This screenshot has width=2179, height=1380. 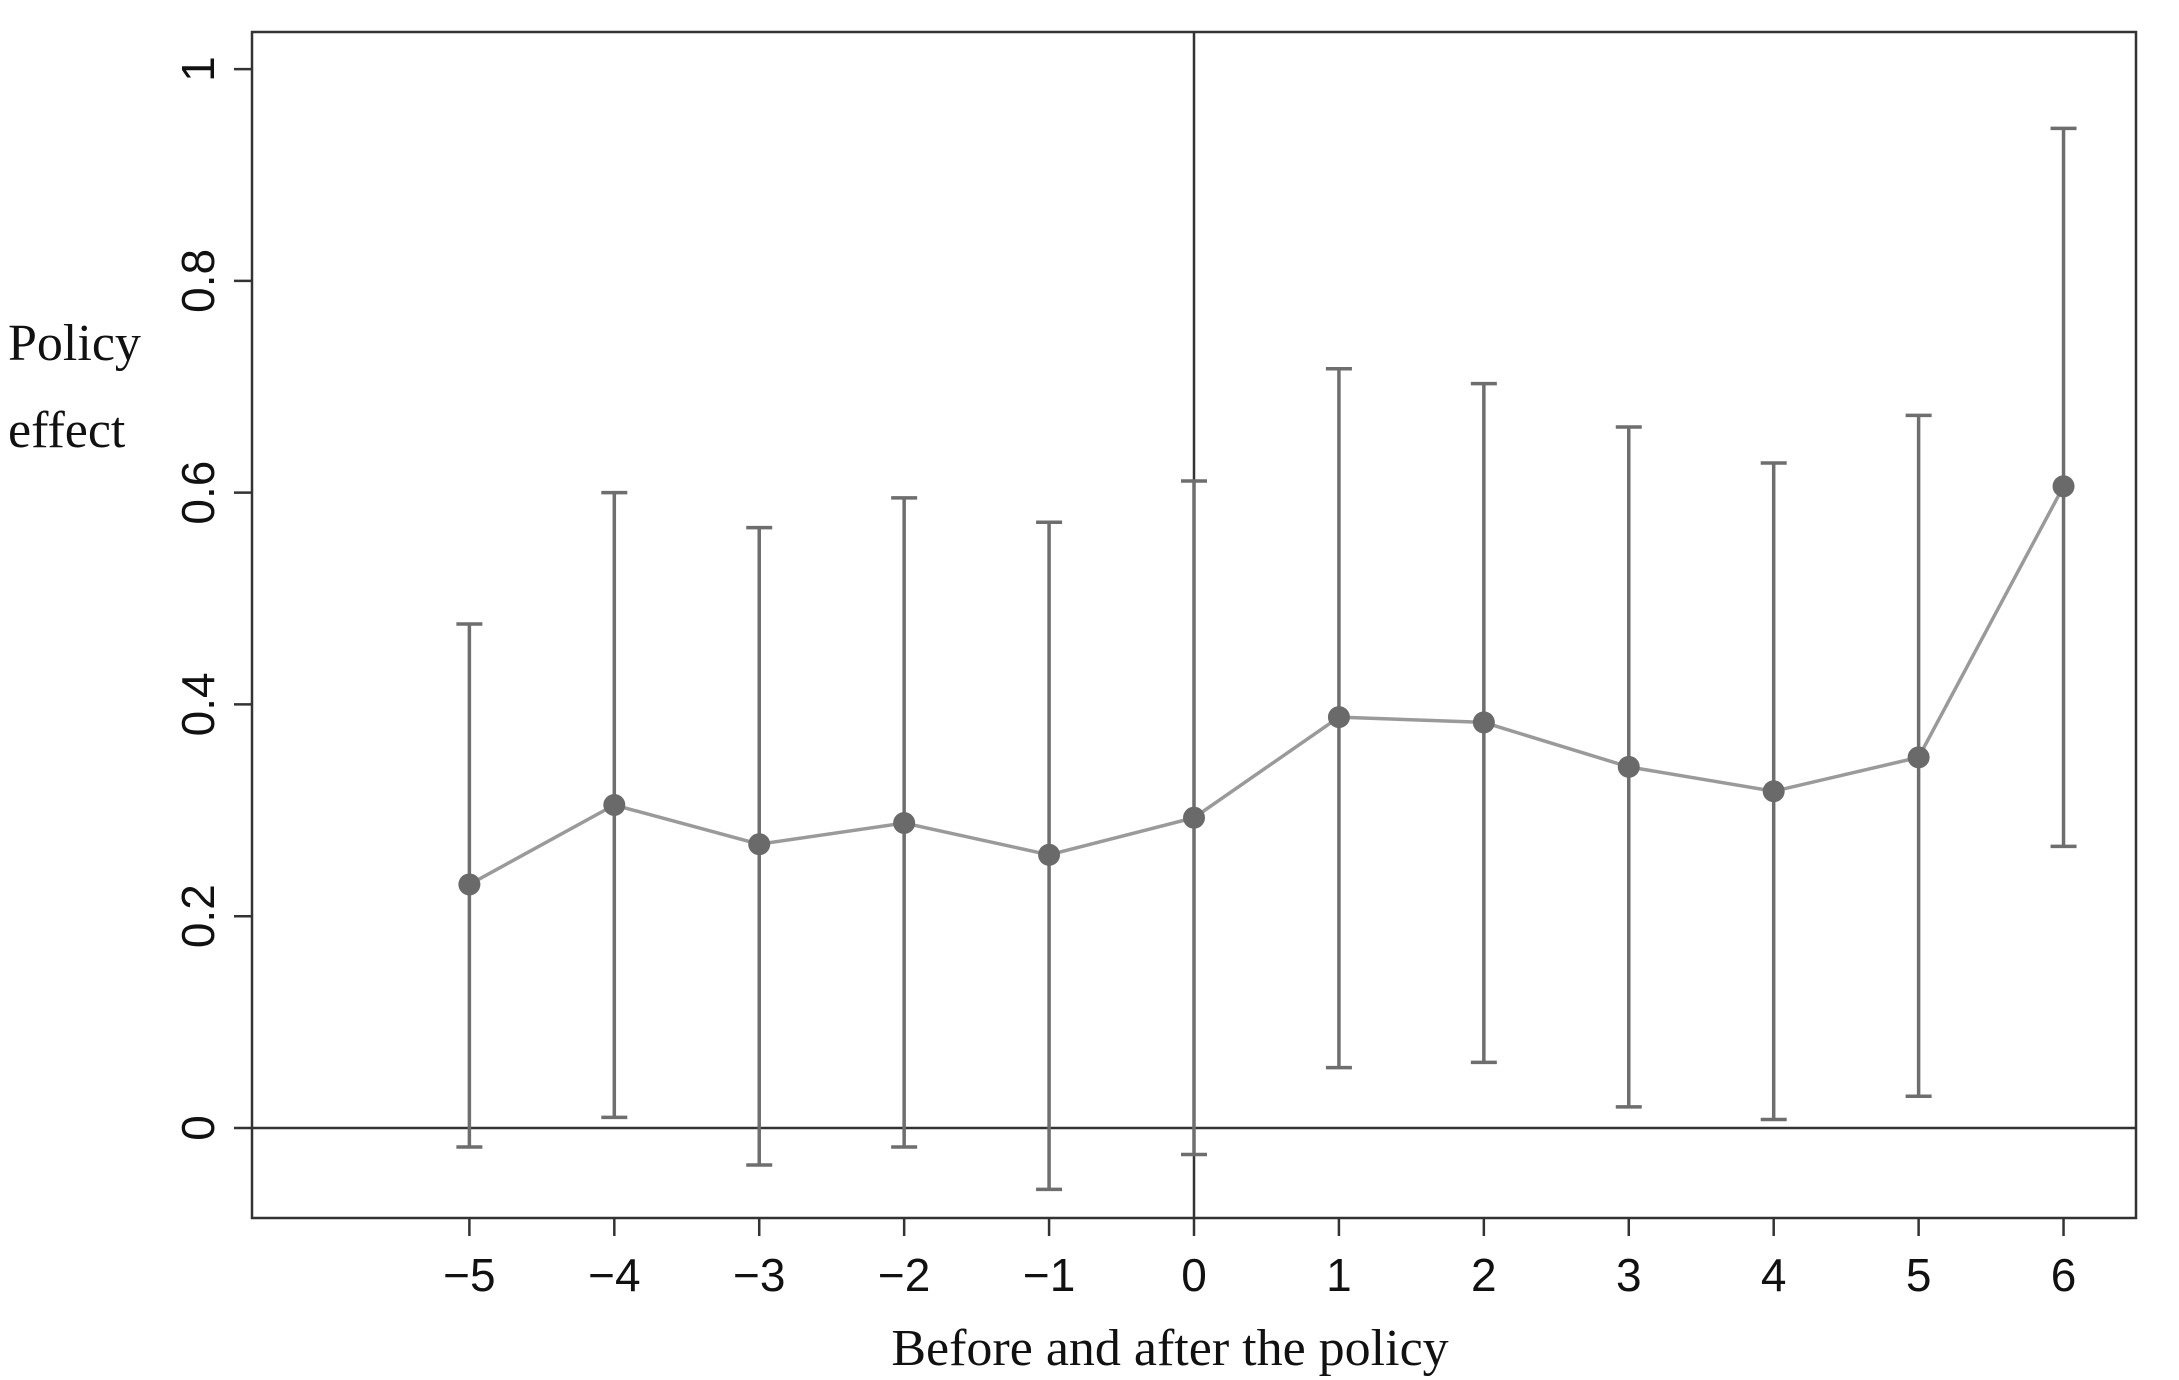 What do you see at coordinates (1484, 1275) in the screenshot?
I see `x-tick-label: 2` at bounding box center [1484, 1275].